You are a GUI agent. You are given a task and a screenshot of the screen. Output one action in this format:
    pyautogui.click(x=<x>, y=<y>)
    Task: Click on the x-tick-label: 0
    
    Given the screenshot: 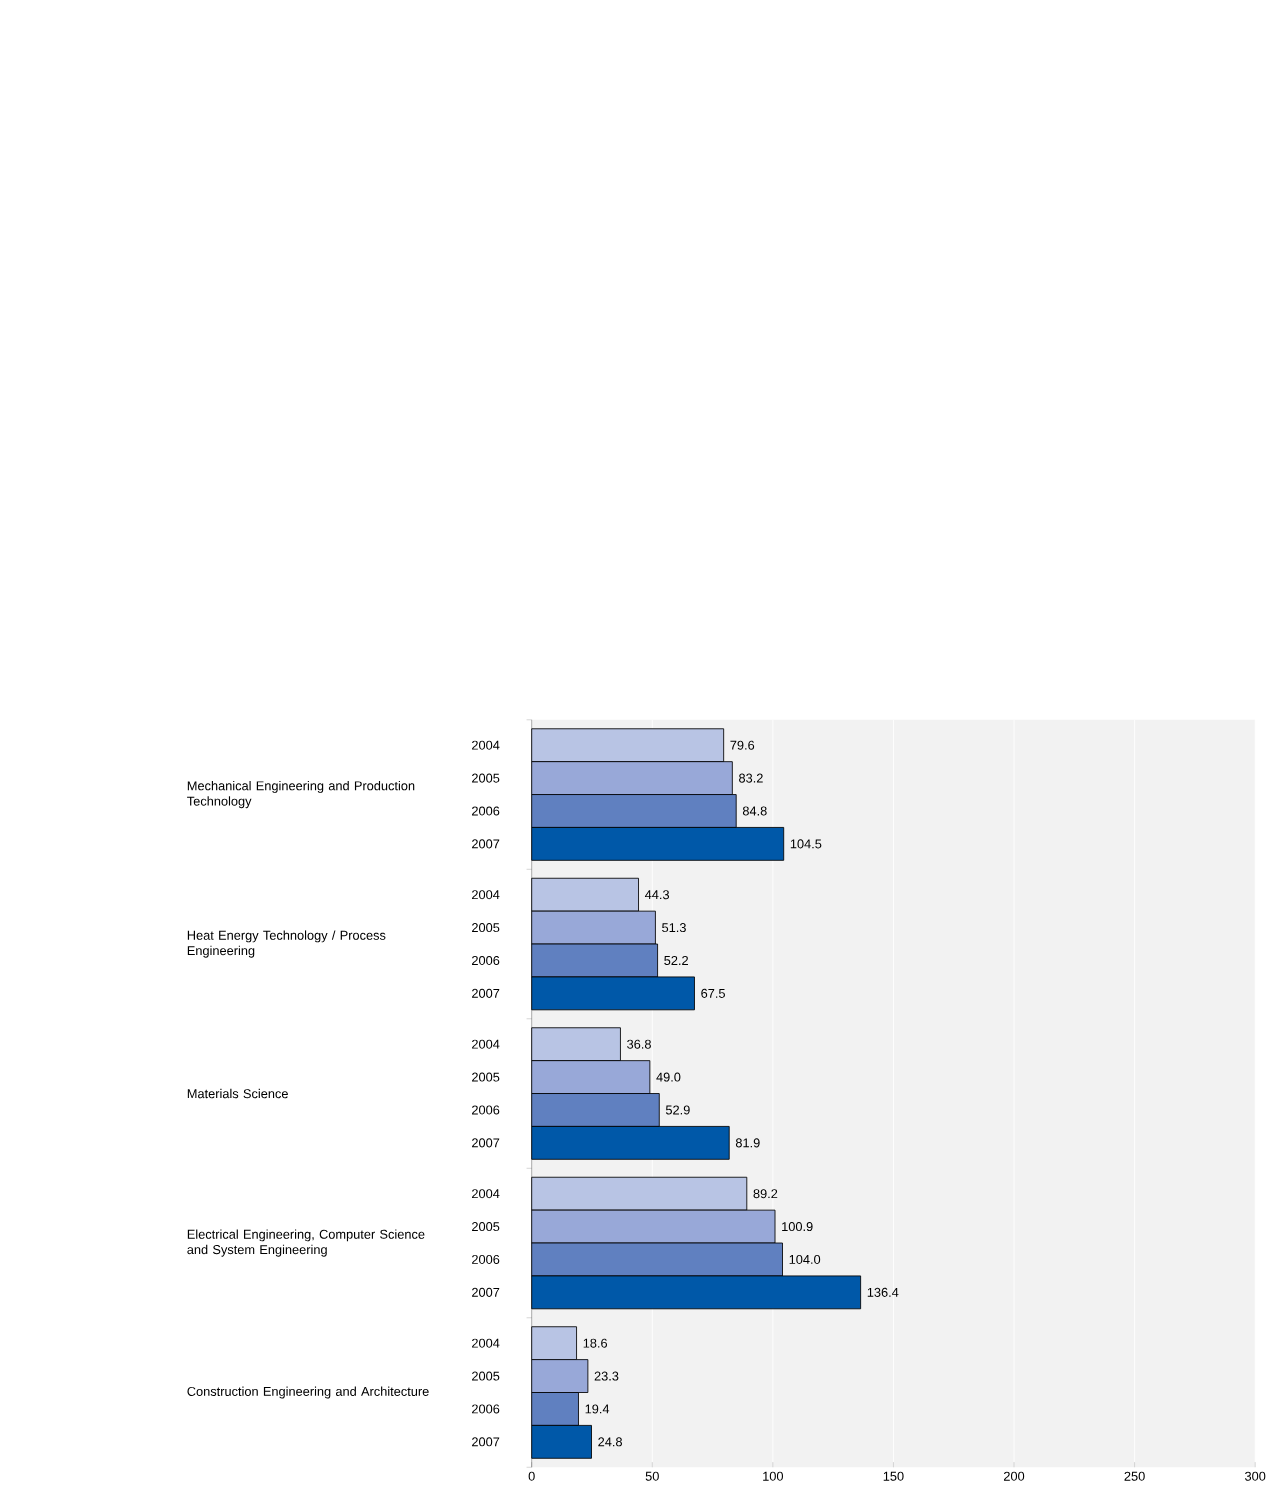 What is the action you would take?
    pyautogui.click(x=531, y=1476)
    